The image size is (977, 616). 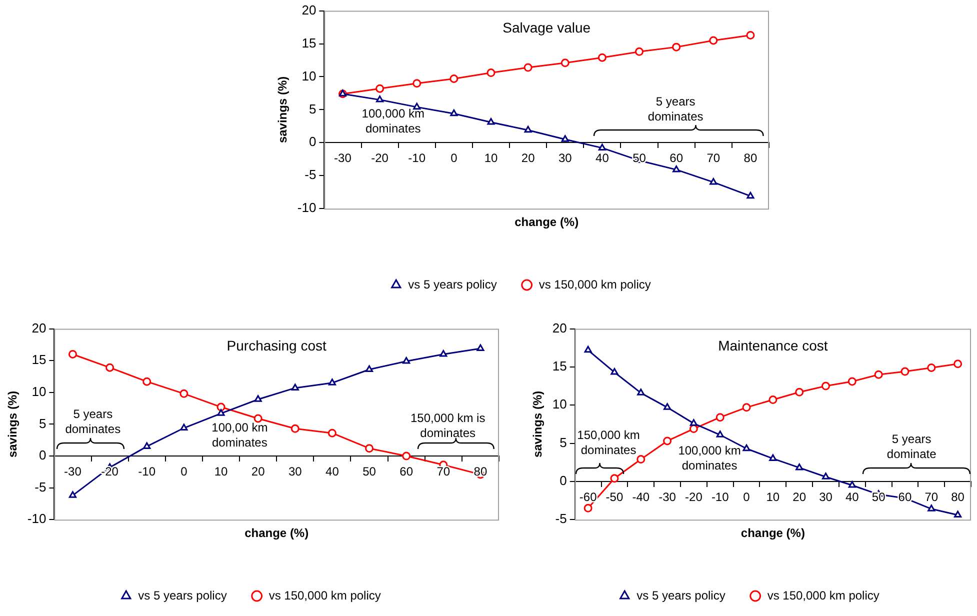 I want to click on annotation: 100,00 km dominates, so click(x=240, y=435).